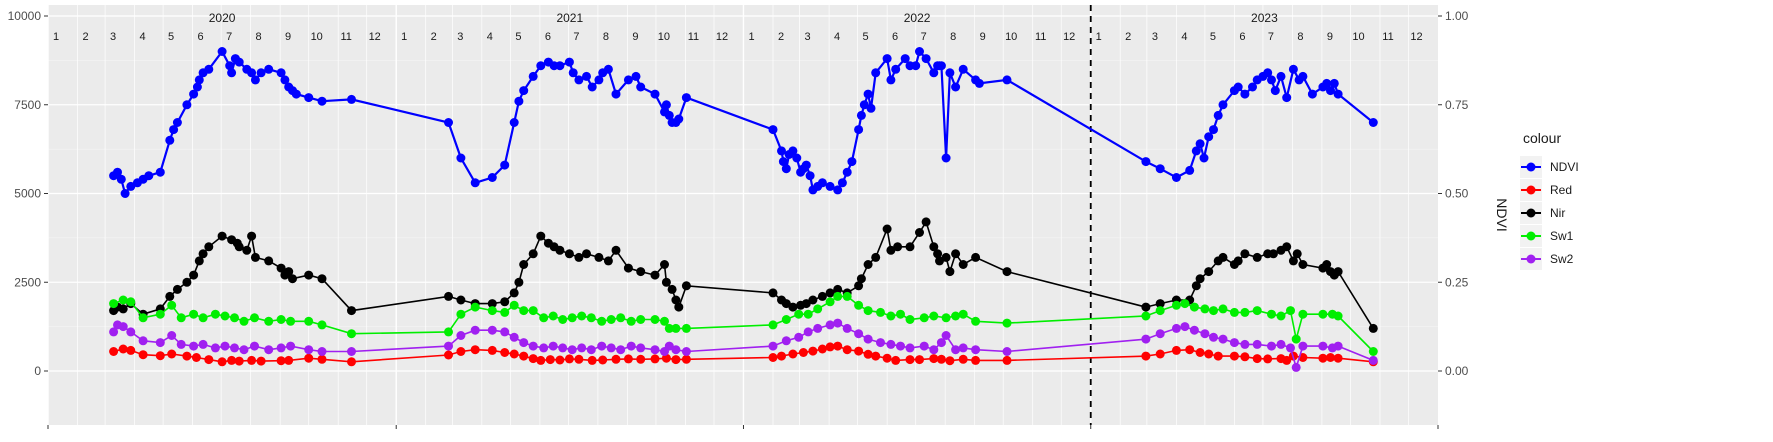  Describe the element at coordinates (1457, 16) in the screenshot. I see `y2-tick-label: 1.00` at that location.